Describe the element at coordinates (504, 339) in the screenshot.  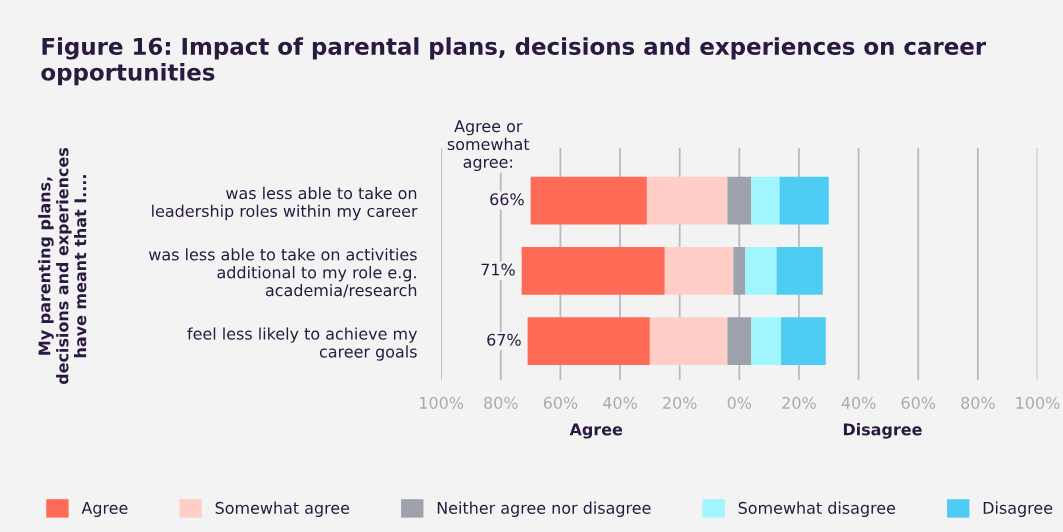
I see `annotation: 67%` at that location.